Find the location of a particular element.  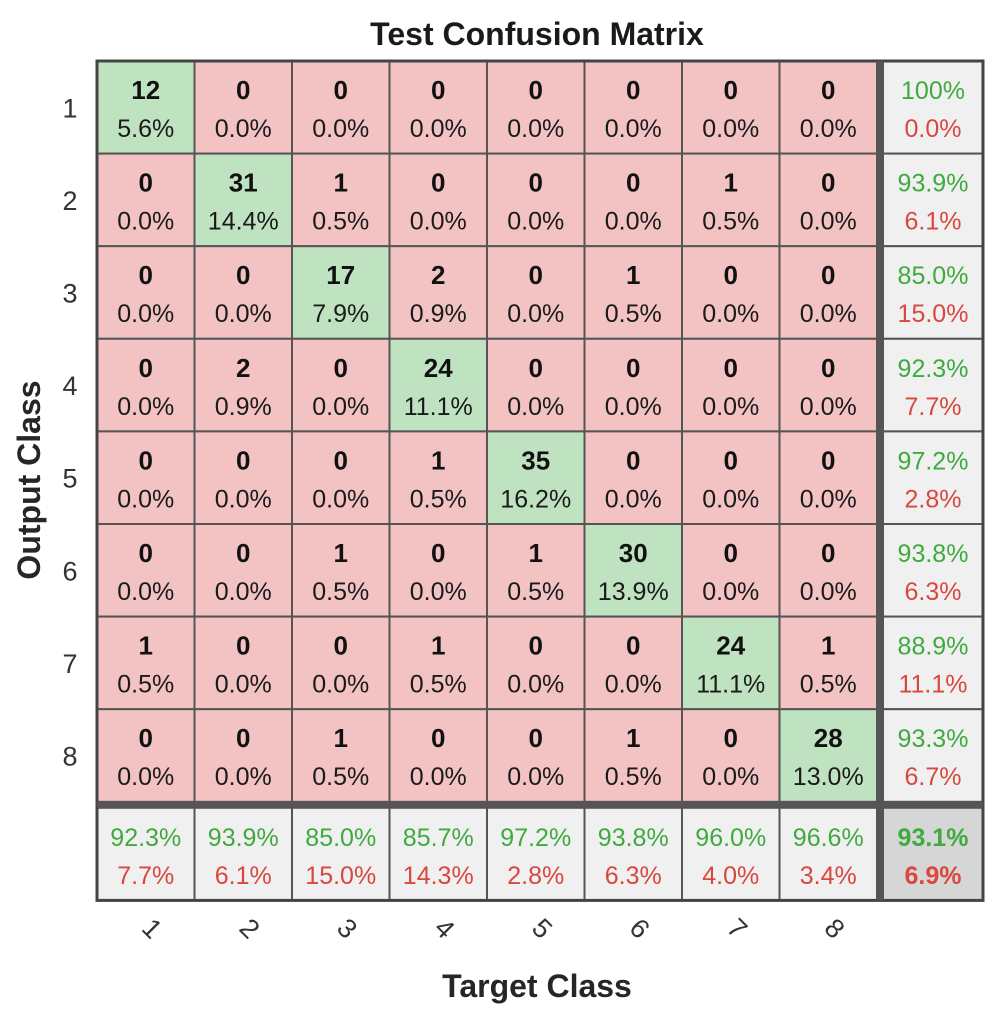

column-error-percent: 3.4% is located at coordinates (828, 876).